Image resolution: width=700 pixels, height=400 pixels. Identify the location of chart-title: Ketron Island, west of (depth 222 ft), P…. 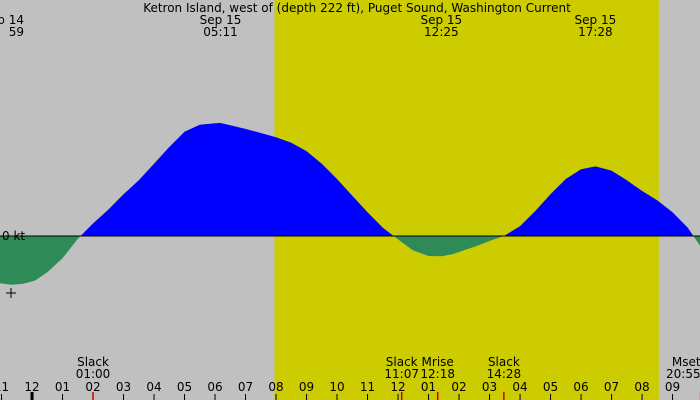
(357, 8).